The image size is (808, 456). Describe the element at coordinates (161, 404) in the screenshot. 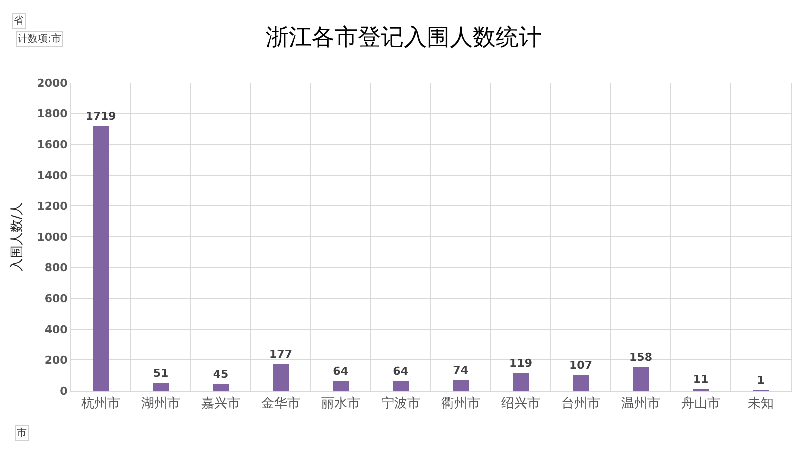

I see `x-tick-label: 湖州市` at that location.